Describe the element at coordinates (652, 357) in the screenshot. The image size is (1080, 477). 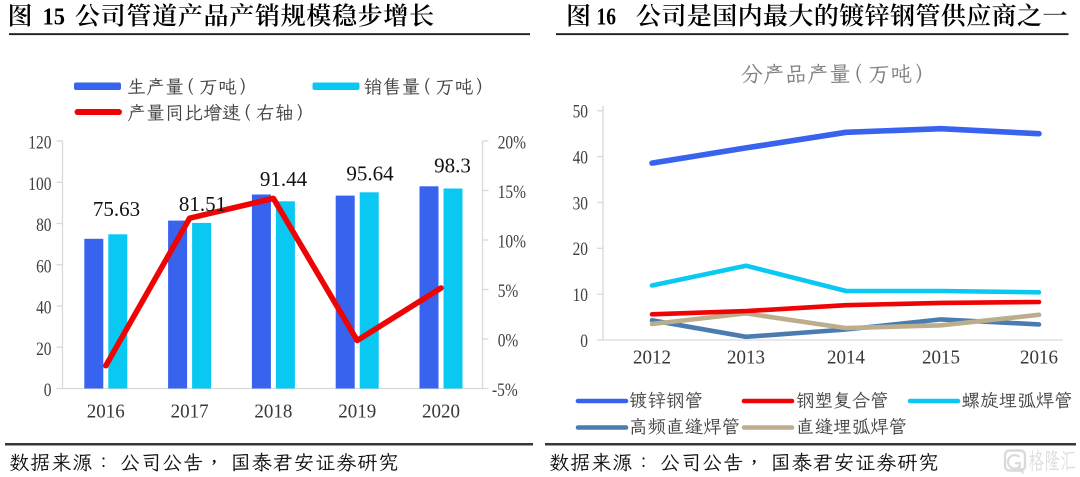
I see `svg-text: 2012` at that location.